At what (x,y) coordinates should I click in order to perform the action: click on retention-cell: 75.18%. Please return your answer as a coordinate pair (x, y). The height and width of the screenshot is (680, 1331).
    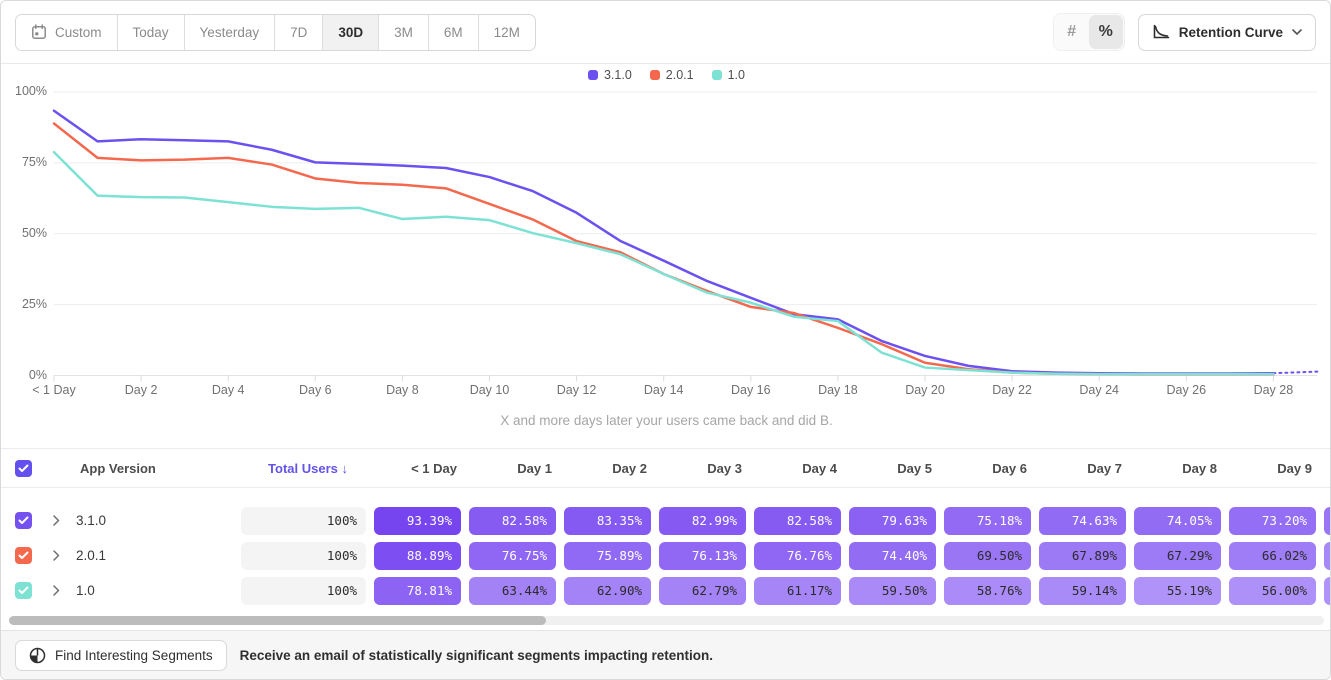
    Looking at the image, I should click on (987, 520).